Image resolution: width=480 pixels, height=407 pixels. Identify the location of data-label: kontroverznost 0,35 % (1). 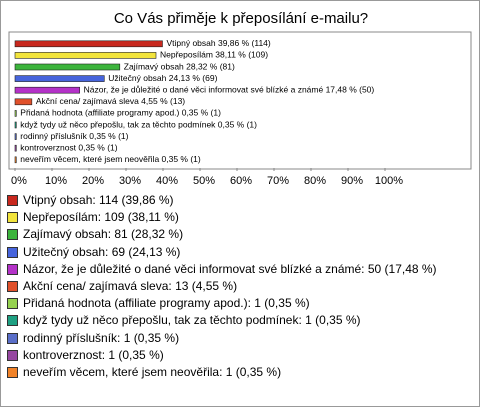
(68, 147).